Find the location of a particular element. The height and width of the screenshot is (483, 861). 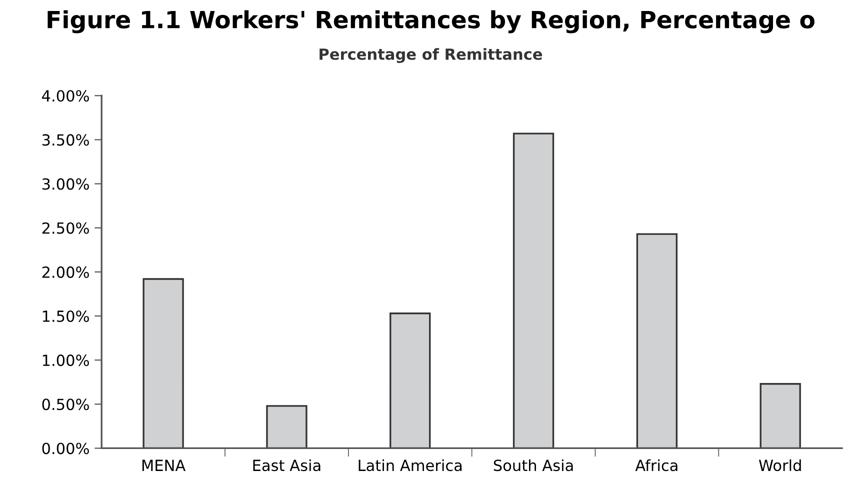

x-tick-label: World is located at coordinates (779, 465).